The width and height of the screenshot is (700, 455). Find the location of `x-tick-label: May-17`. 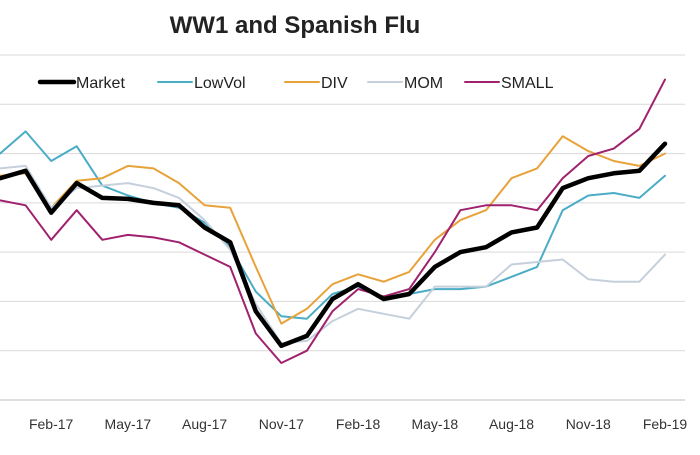

x-tick-label: May-17 is located at coordinates (128, 424).